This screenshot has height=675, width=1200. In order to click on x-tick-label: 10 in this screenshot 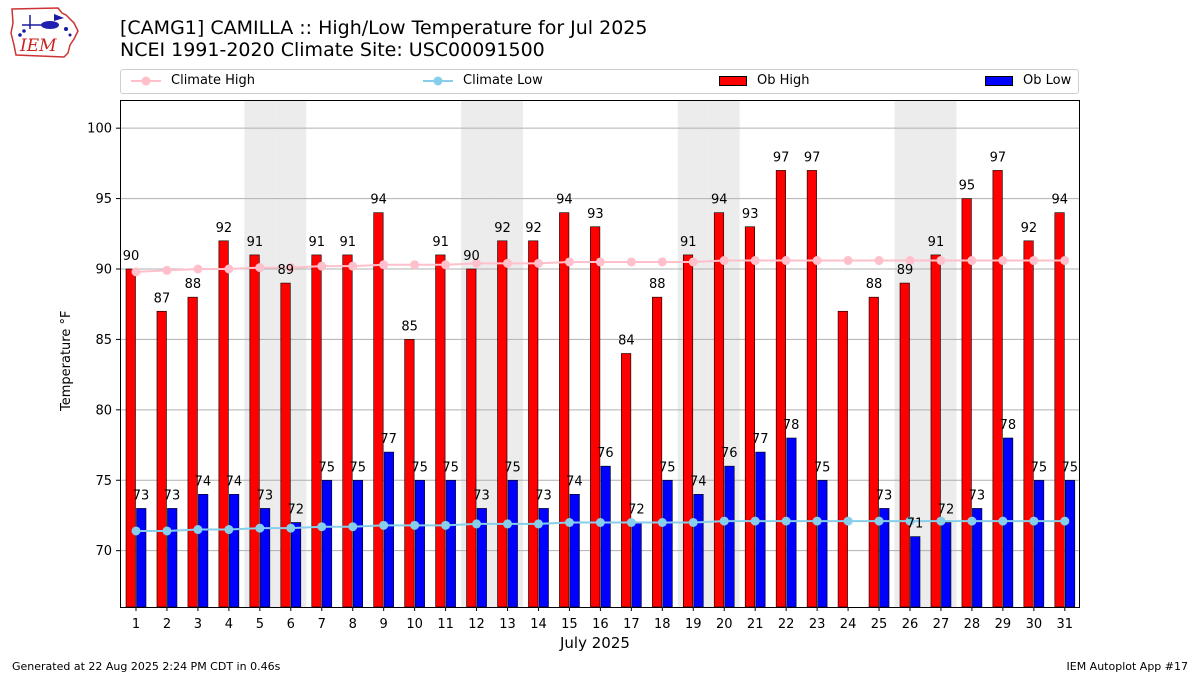, I will do `click(414, 624)`.